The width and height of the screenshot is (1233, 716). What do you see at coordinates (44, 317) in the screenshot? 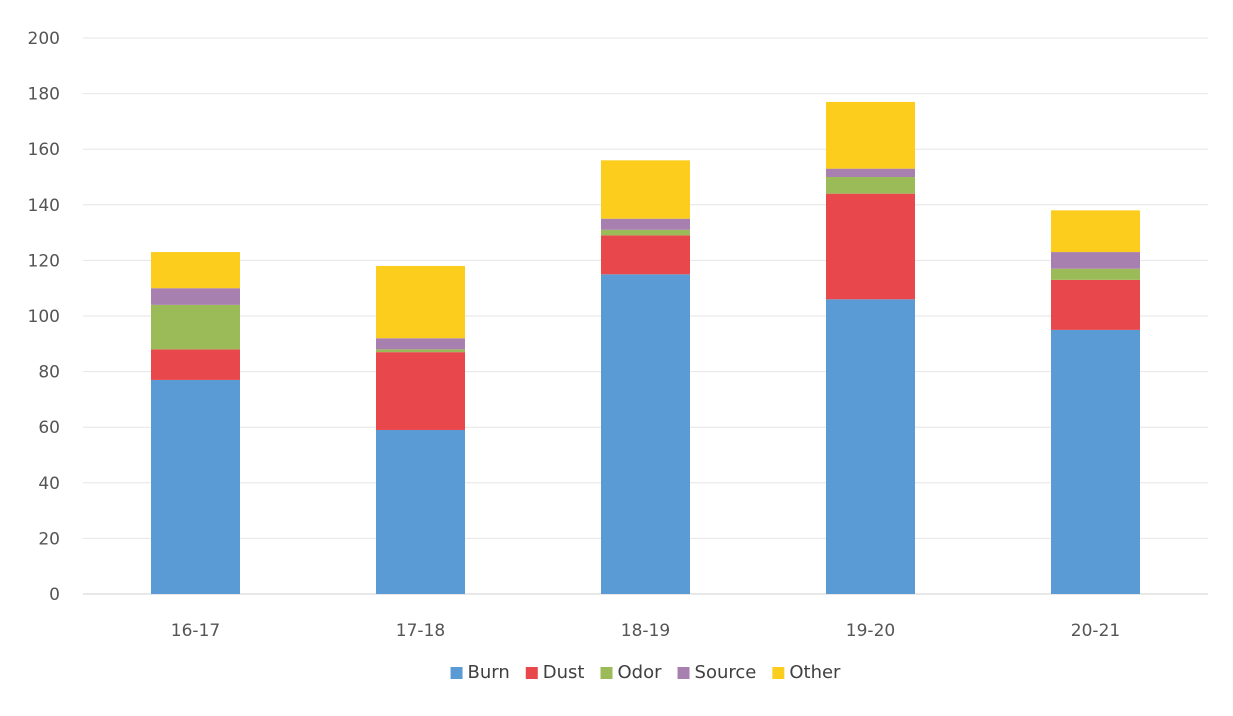
I see `y-tick-label: 100` at bounding box center [44, 317].